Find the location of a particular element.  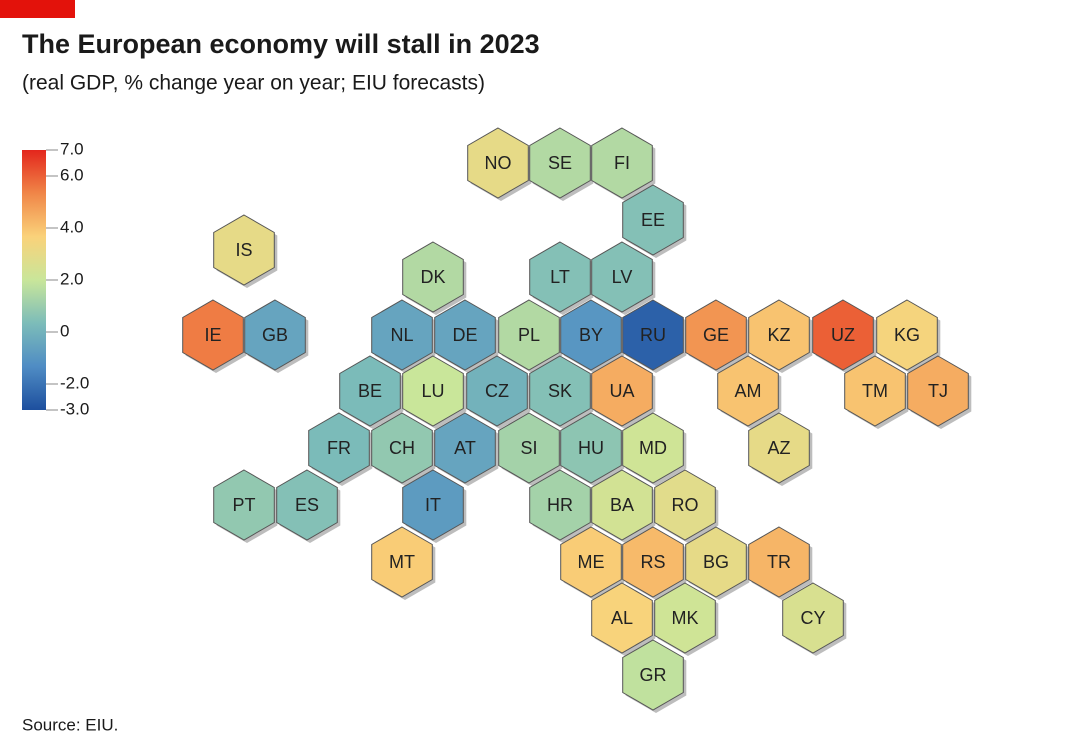

hex-label: AZ is located at coordinates (778, 448).